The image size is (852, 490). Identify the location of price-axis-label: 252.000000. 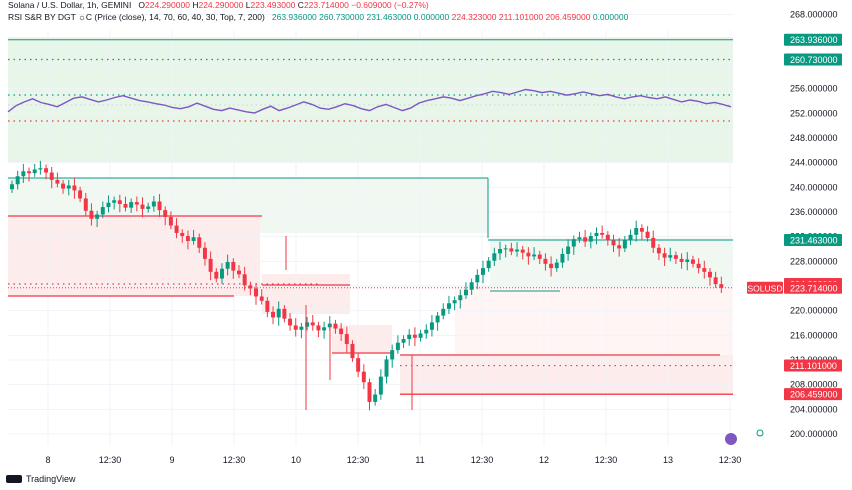
(814, 113).